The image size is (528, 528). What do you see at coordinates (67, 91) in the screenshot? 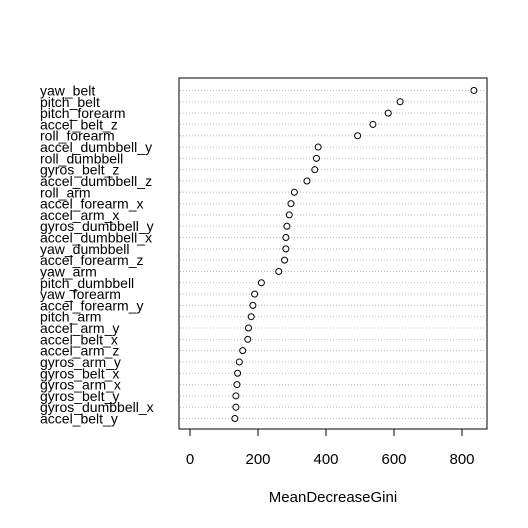
I see `category-label: yaw_belt` at bounding box center [67, 91].